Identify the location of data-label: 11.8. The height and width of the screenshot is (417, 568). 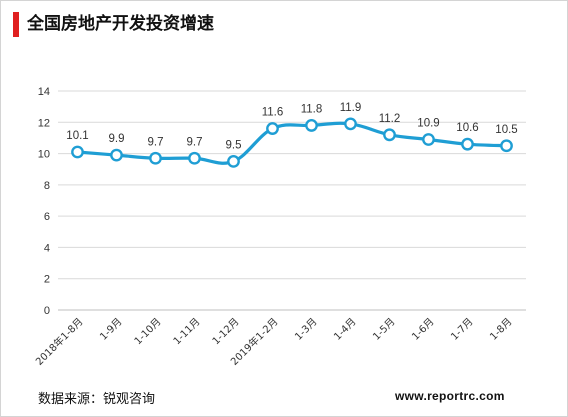
(312, 109).